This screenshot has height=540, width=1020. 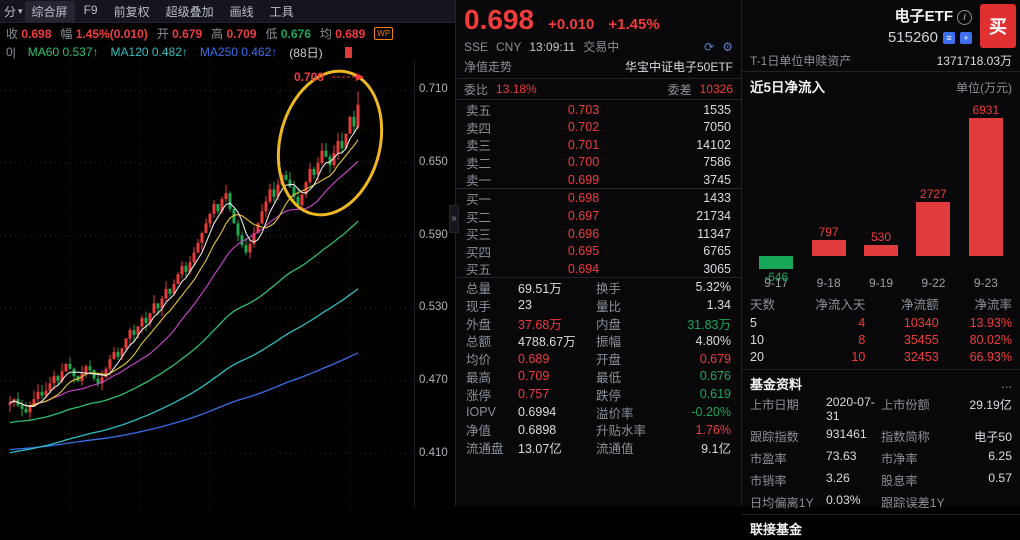 What do you see at coordinates (828, 232) in the screenshot?
I see `flow-bar-value-1: 797` at bounding box center [828, 232].